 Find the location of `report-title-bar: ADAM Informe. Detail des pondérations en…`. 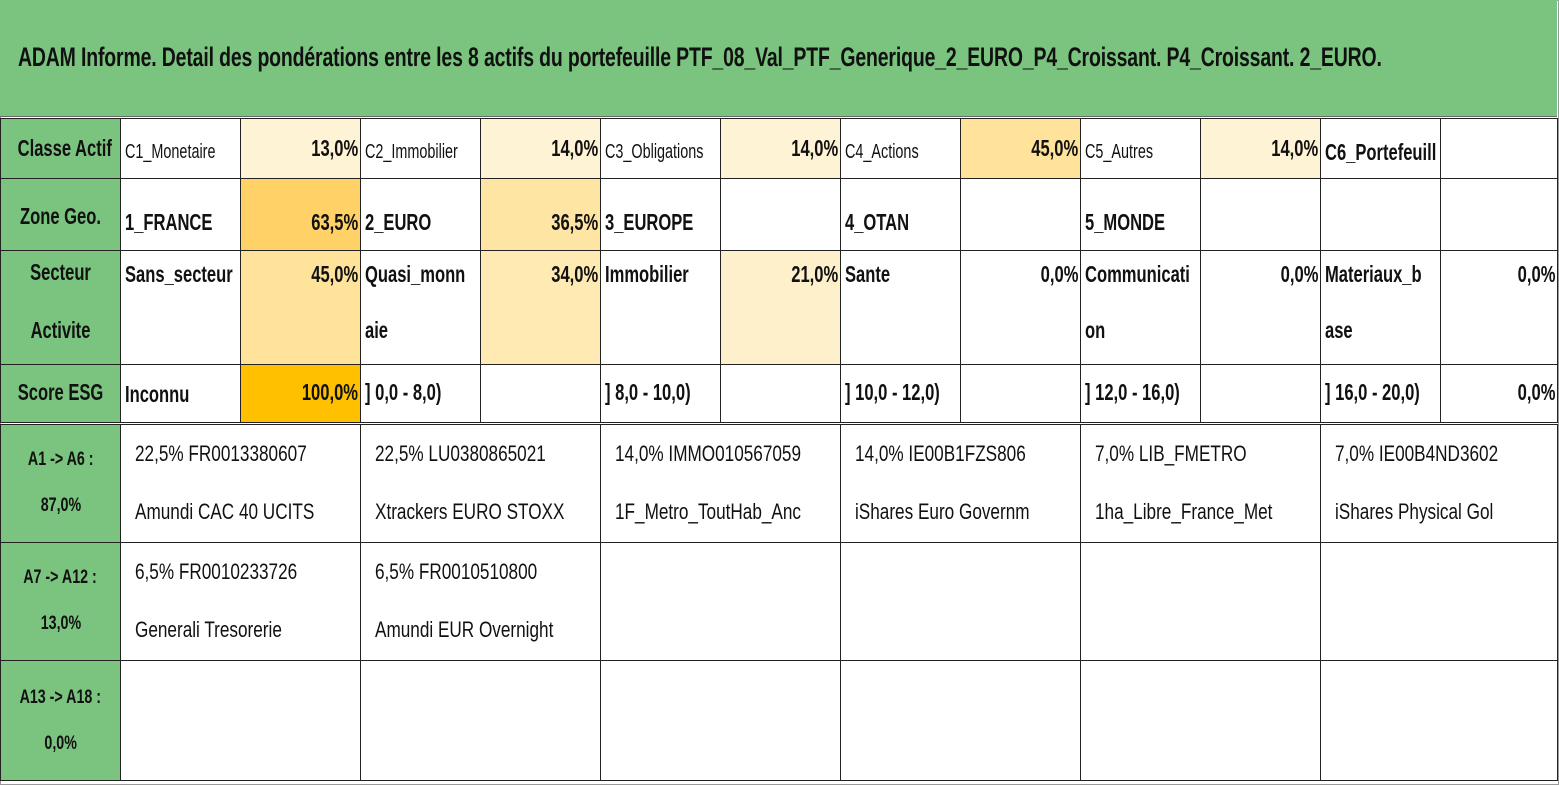

report-title-bar: ADAM Informe. Detail des pondérations en… is located at coordinates (778, 58).